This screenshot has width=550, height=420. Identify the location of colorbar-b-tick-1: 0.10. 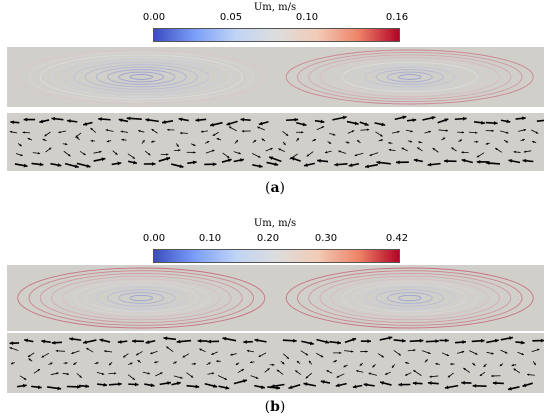
(210, 238).